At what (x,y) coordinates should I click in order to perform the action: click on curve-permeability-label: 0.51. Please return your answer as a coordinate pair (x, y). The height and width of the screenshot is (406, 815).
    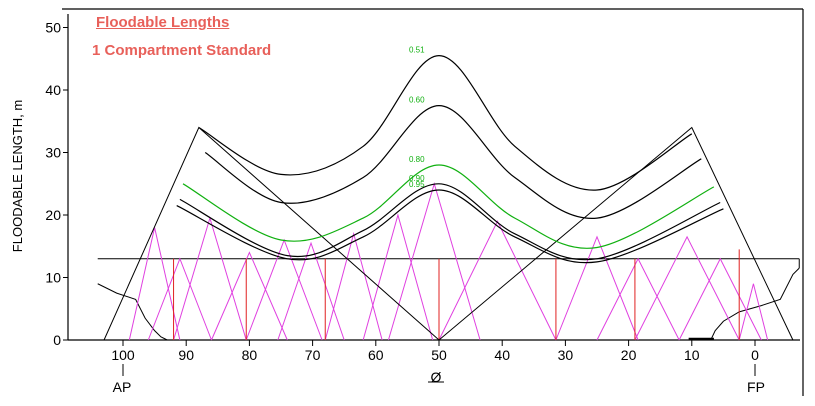
    Looking at the image, I should click on (417, 50).